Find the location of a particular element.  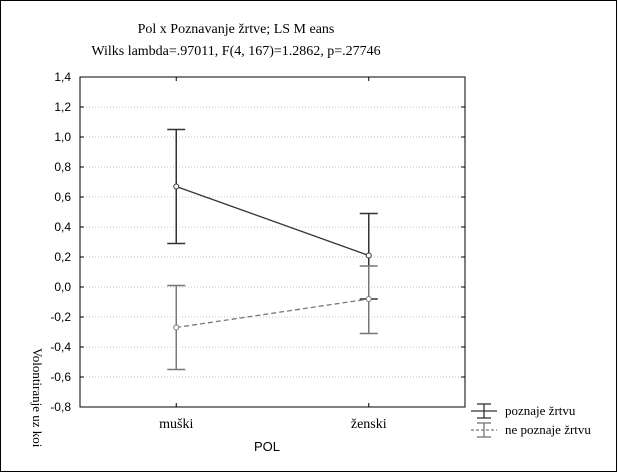

legend: poznaje žrtvu ne poznaje žrtvu is located at coordinates (531, 420).